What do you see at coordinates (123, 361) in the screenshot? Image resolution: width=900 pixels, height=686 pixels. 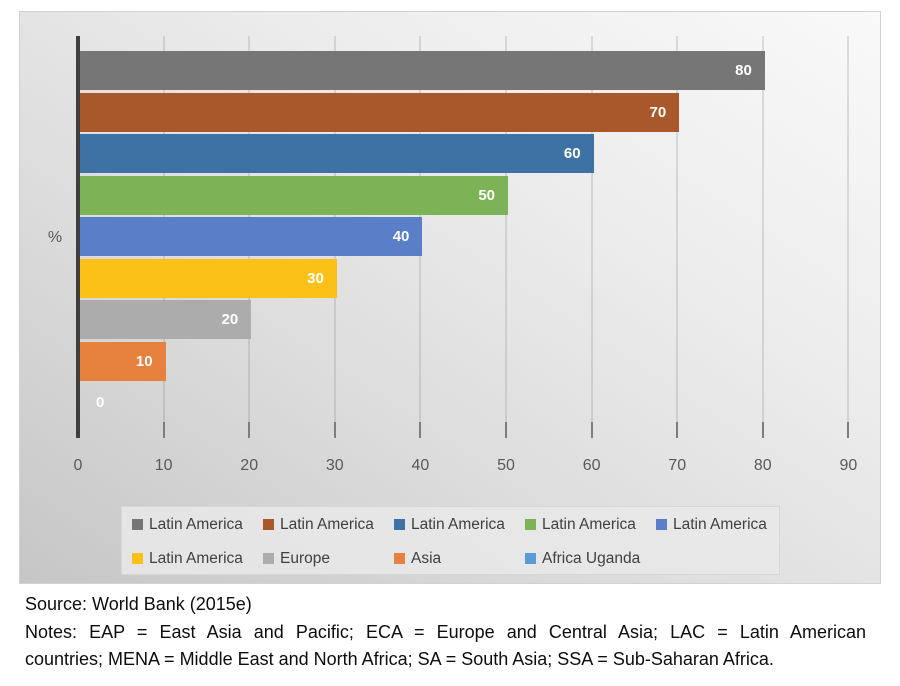 I see `bar: 10` at bounding box center [123, 361].